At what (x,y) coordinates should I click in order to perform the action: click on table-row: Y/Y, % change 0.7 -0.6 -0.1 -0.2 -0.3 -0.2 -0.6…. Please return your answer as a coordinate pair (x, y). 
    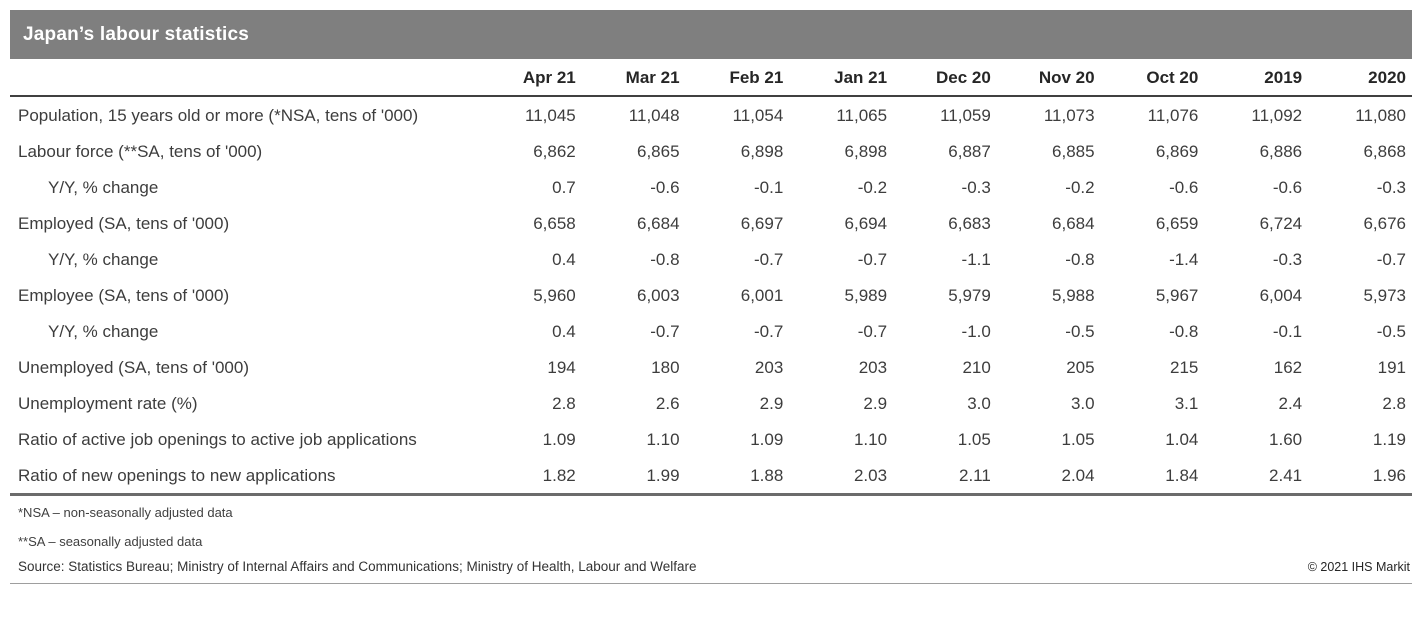
    Looking at the image, I should click on (711, 187).